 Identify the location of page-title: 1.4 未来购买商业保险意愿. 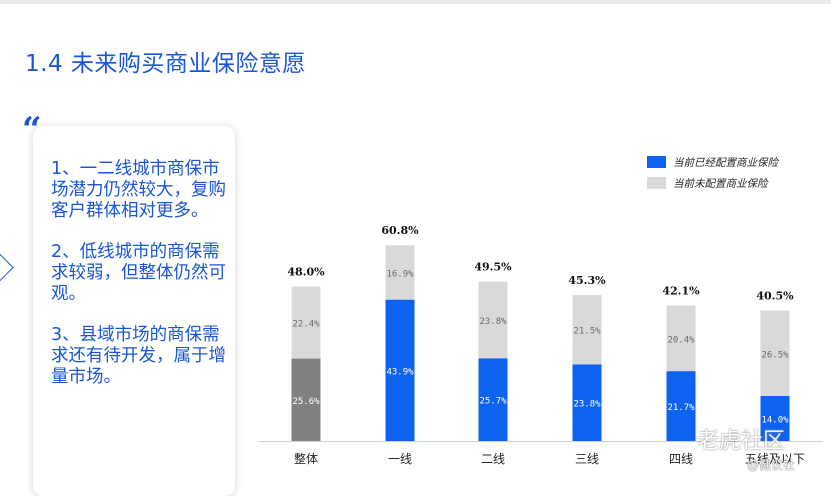
(165, 64).